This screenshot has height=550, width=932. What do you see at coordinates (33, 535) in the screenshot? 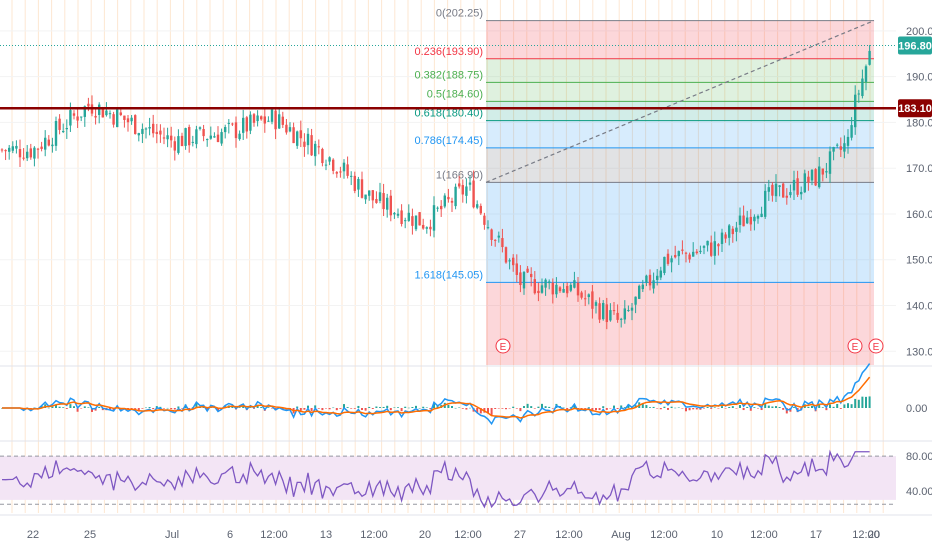
I see `time-axis-tick: 22` at bounding box center [33, 535].